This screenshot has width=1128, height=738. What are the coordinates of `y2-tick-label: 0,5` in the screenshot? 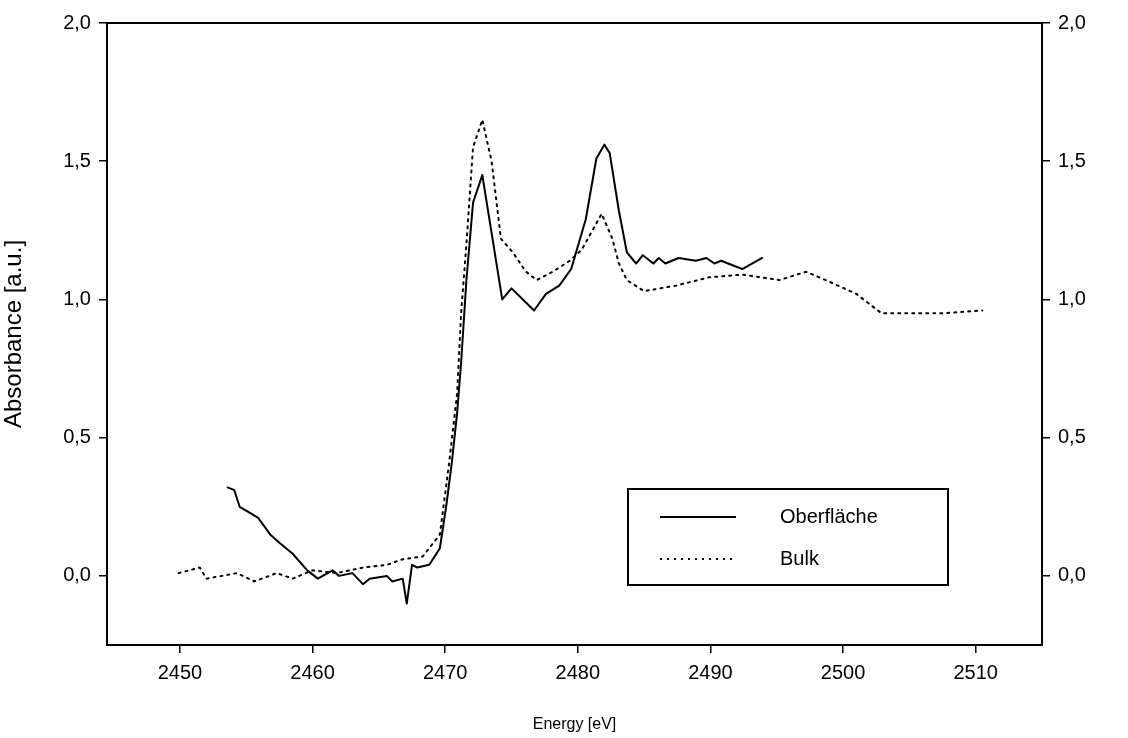 It's located at (1072, 436).